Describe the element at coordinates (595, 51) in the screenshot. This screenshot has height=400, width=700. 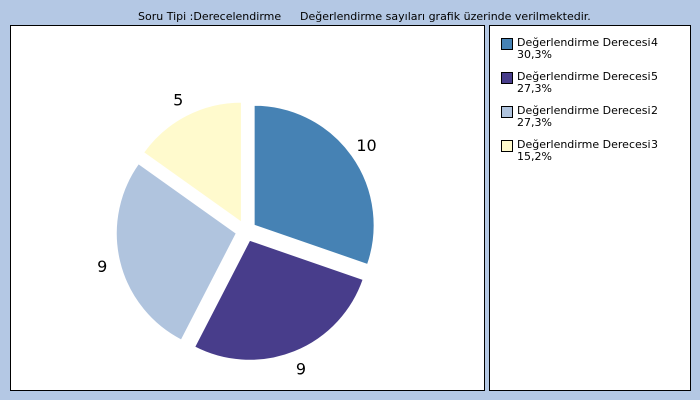
I see `legend-item: Değerlendirme Derecesi 4 30,3%` at that location.